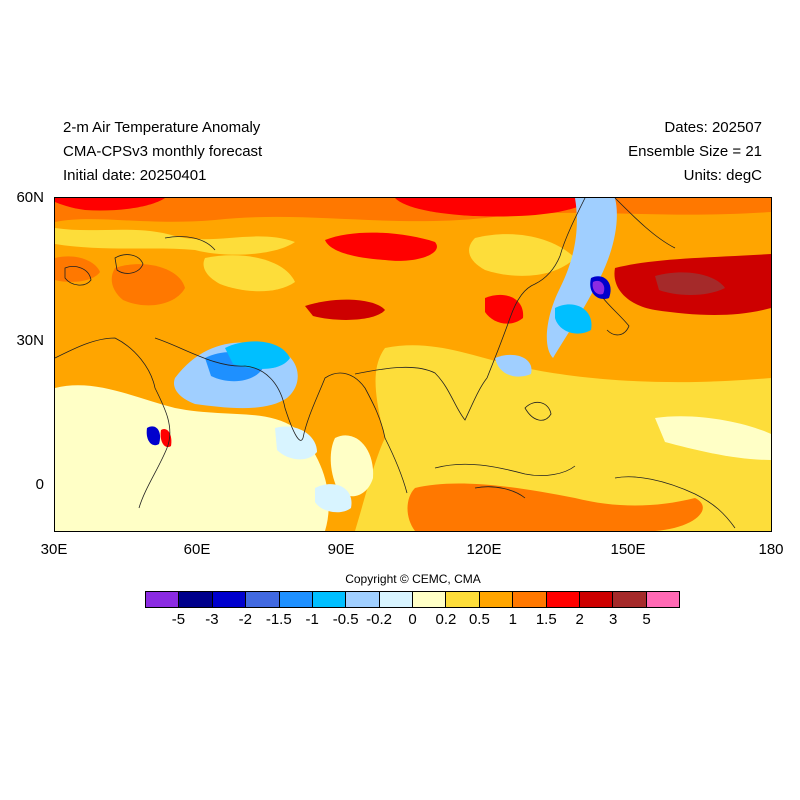 Image resolution: width=800 pixels, height=800 pixels. Describe the element at coordinates (245, 619) in the screenshot. I see `colorbar-label: -2` at that location.